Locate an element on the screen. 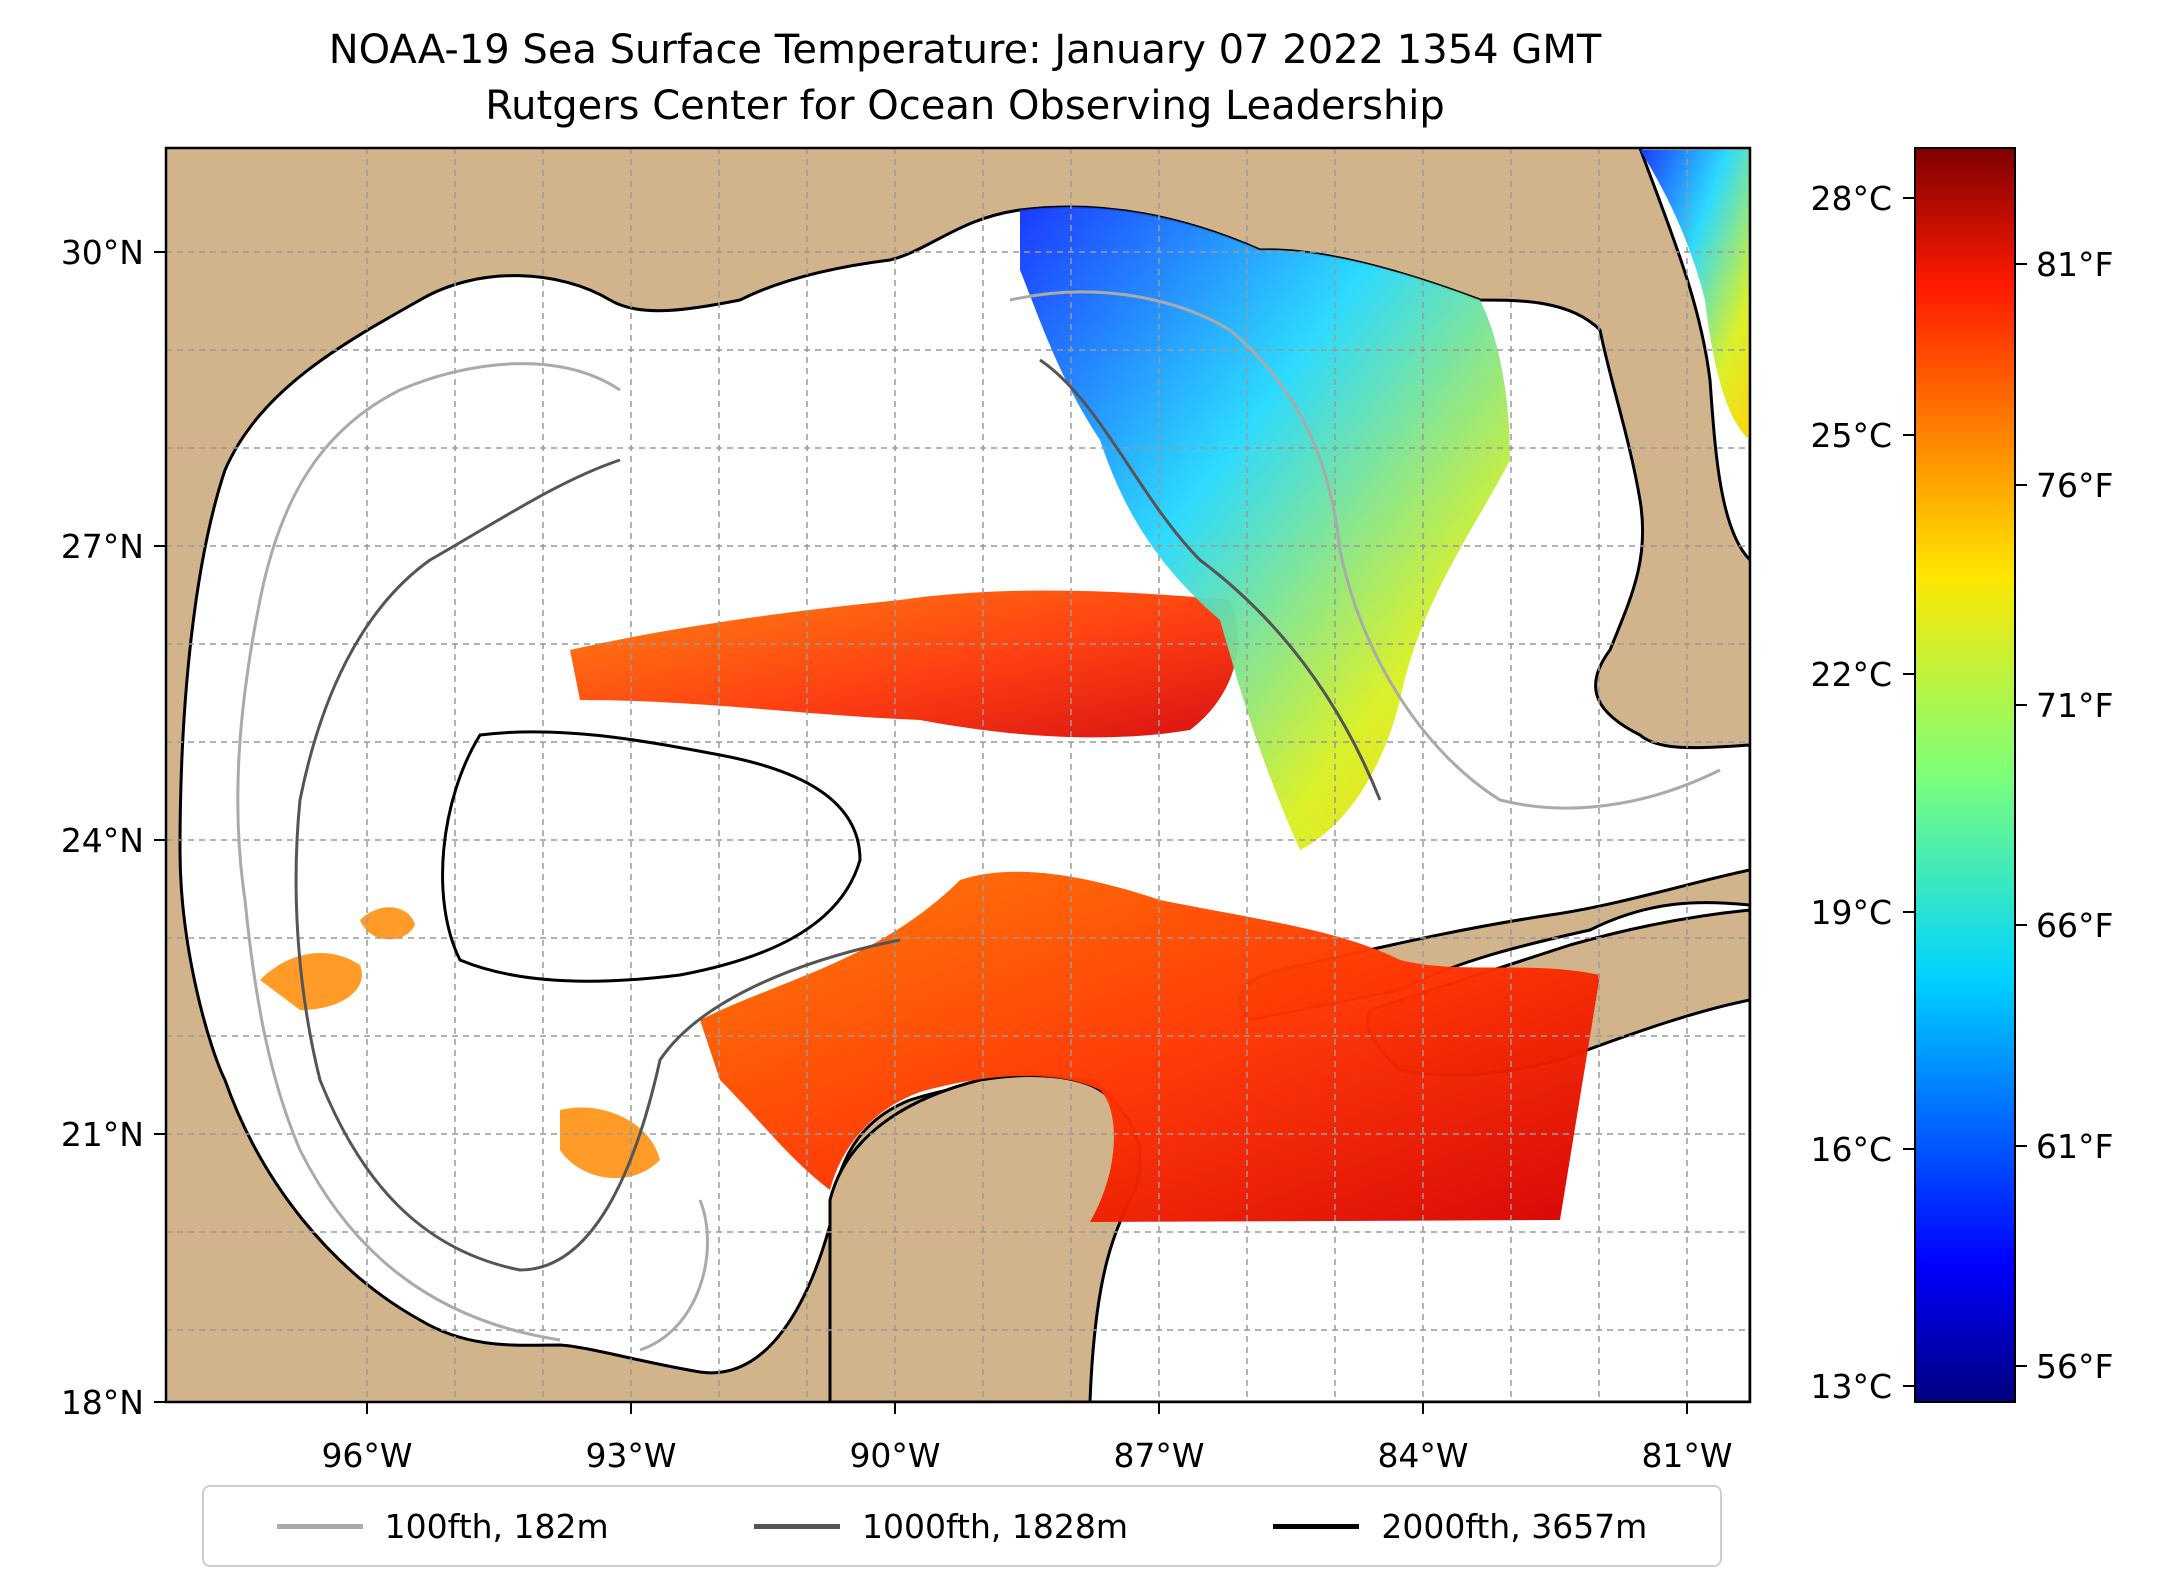  lon-tick-93w: 93°W is located at coordinates (630, 1455).